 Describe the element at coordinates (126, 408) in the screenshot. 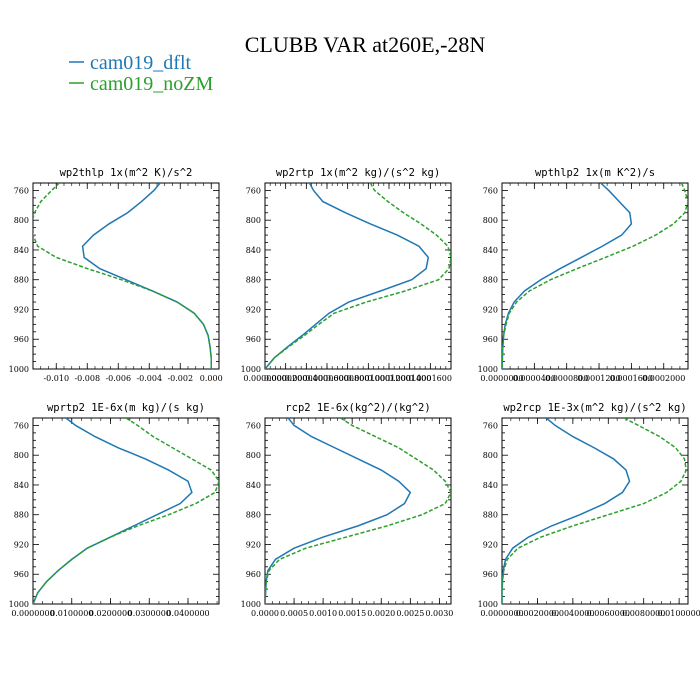

I see `panel-title: wprtp2 1E-6x(m kg)/(s kg)` at that location.